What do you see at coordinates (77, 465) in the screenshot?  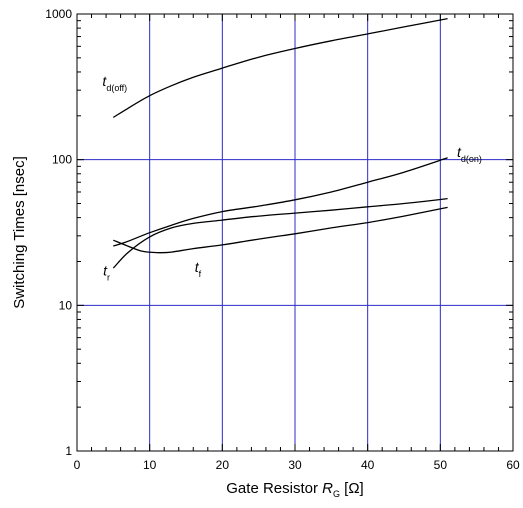 I see `x-tick-label: 0` at bounding box center [77, 465].